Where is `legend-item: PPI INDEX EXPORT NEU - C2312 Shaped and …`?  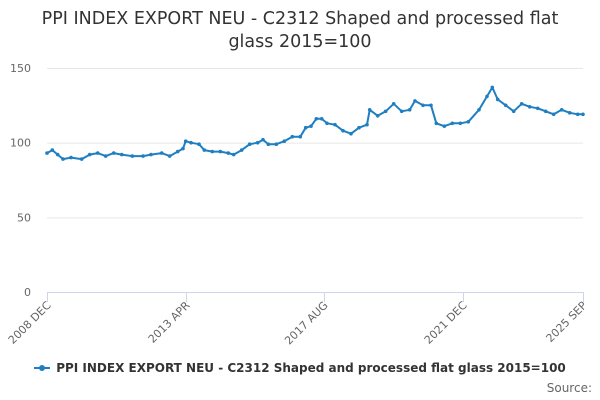
legend-item: PPI INDEX EXPORT NEU - C2312 Shaped and … is located at coordinates (300, 368).